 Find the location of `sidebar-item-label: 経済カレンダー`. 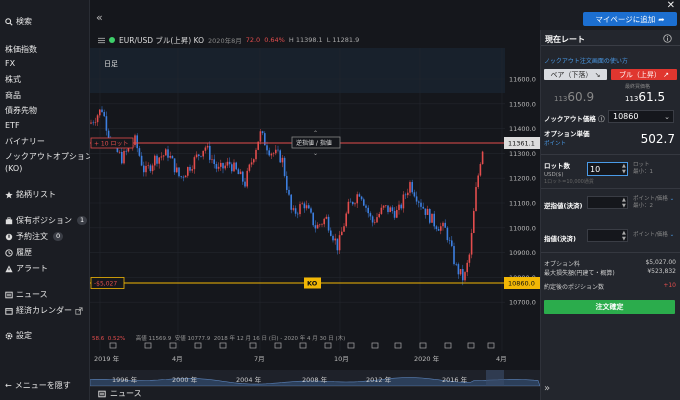

sidebar-item-label: 経済カレンダー is located at coordinates (44, 310).